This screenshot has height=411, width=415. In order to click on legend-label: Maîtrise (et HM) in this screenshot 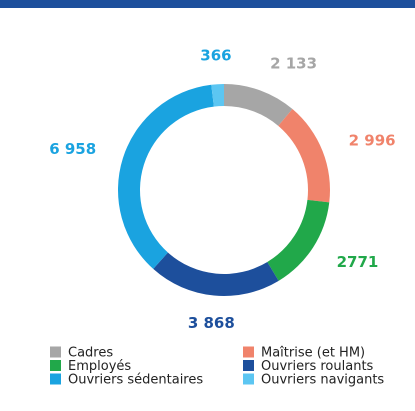, I will do `click(313, 353)`.